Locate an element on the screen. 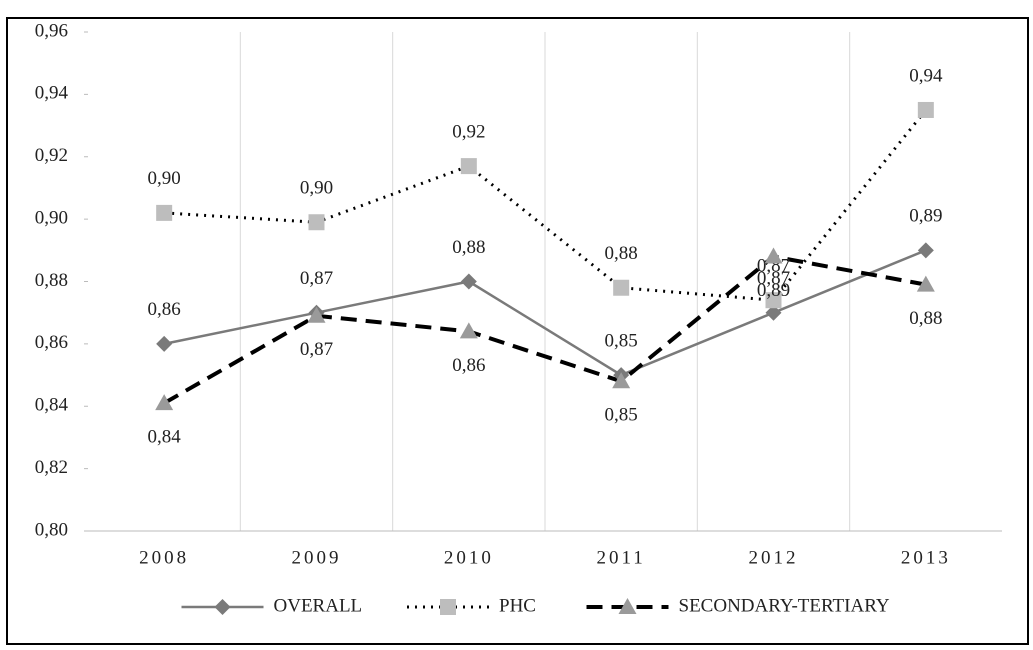  series-line is located at coordinates (545, 313).